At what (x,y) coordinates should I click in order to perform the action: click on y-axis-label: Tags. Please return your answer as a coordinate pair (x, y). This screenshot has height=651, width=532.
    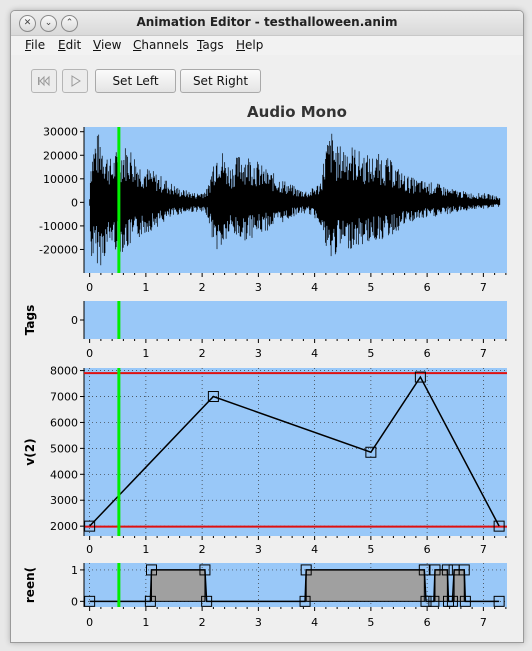
    Looking at the image, I should click on (30, 320).